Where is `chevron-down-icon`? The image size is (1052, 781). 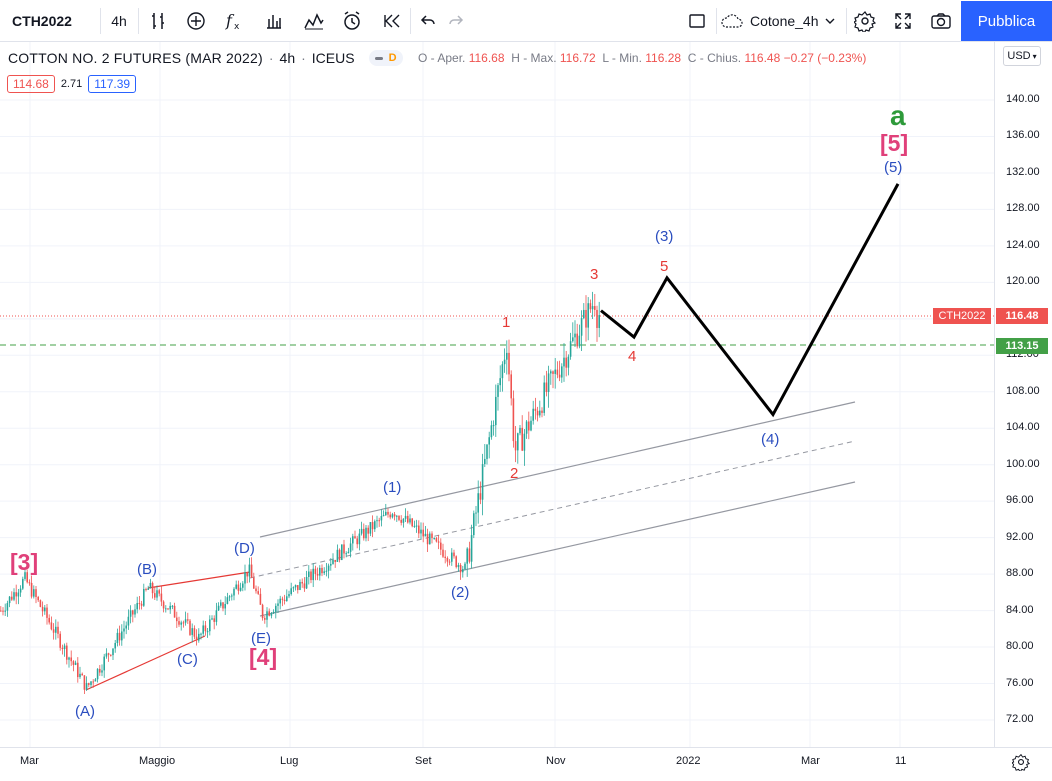 chevron-down-icon is located at coordinates (830, 21).